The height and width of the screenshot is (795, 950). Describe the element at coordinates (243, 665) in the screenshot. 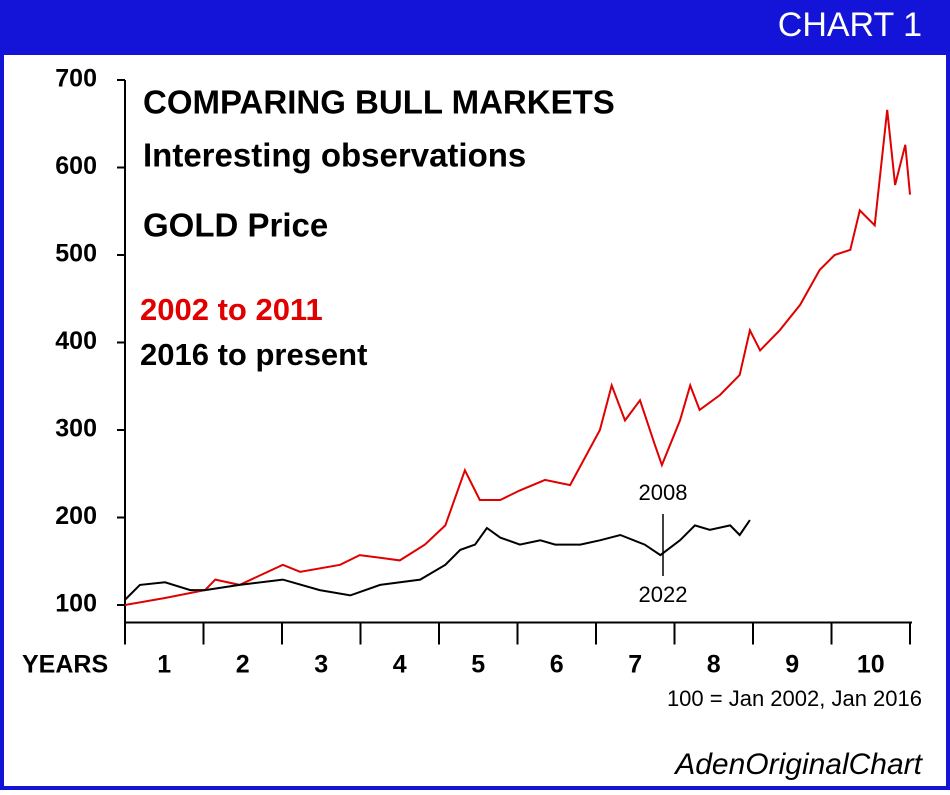

I see `x-tick-label: 2` at that location.